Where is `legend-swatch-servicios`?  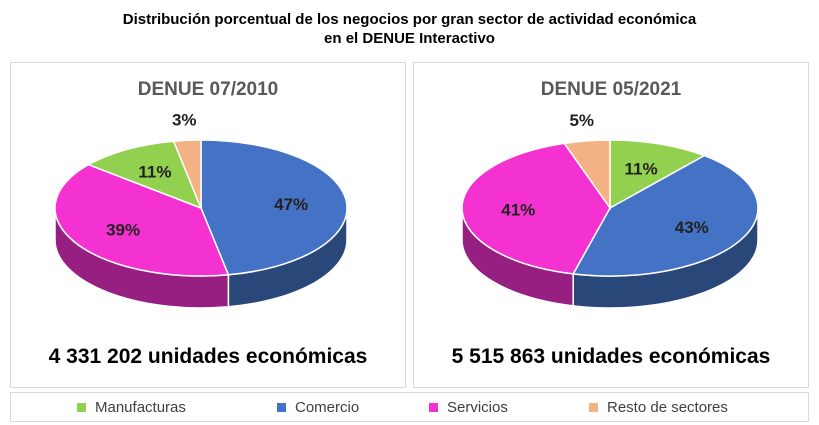 legend-swatch-servicios is located at coordinates (433, 407).